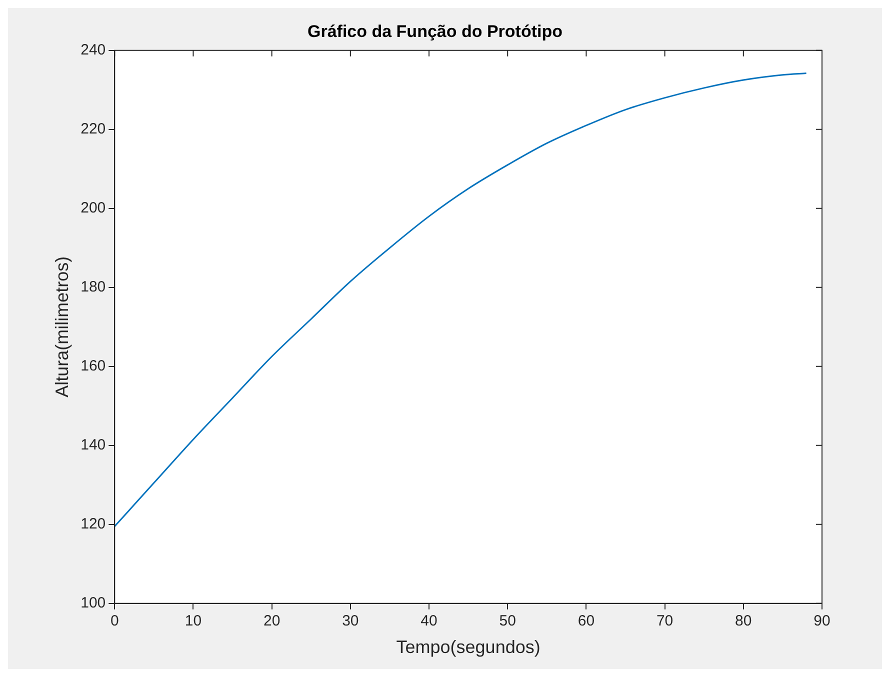 The height and width of the screenshot is (677, 890). Describe the element at coordinates (93, 524) in the screenshot. I see `y-tick-label: 120` at that location.